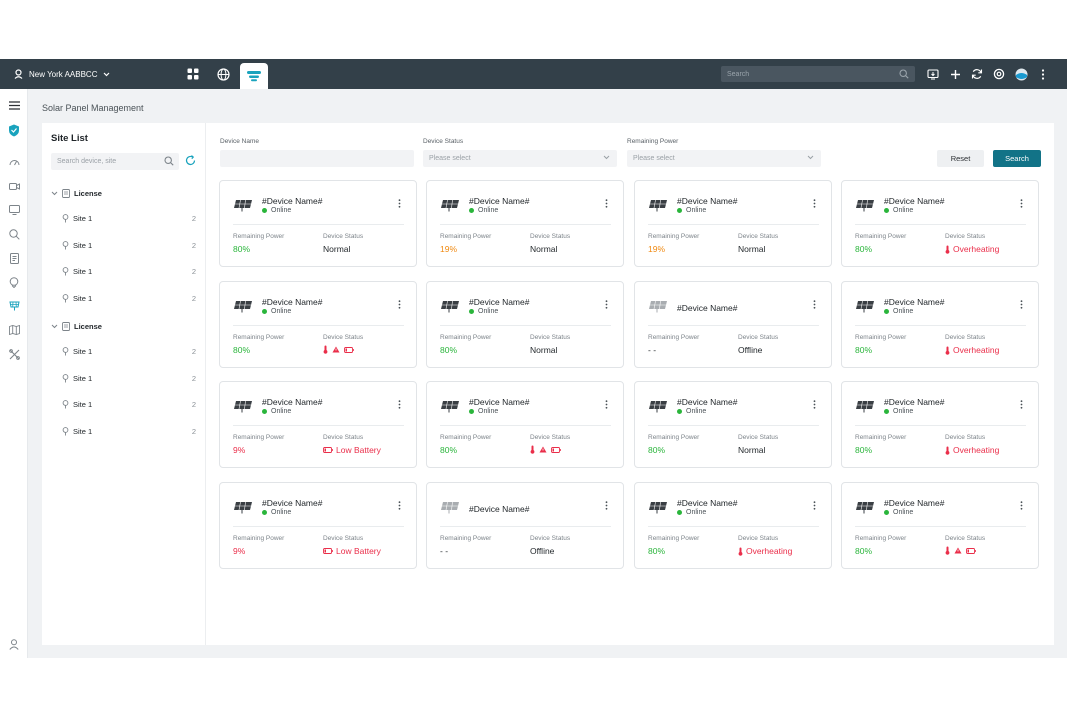  Describe the element at coordinates (933, 74) in the screenshot. I see `screen-download-button` at that location.